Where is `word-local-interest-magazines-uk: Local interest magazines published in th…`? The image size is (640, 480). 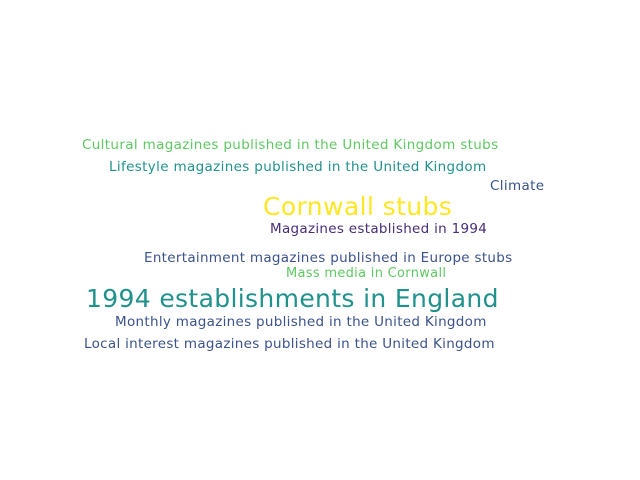 word-local-interest-magazines-uk: Local interest magazines published in th… is located at coordinates (289, 344).